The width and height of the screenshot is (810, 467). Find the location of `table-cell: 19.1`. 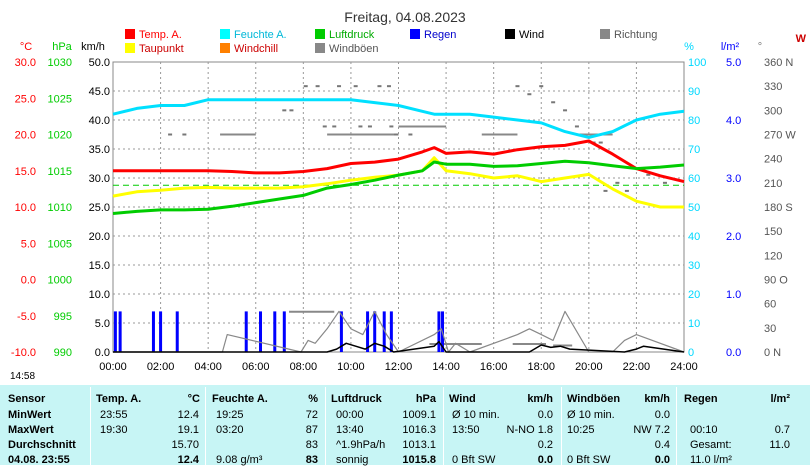

table-cell: 19.1 is located at coordinates (188, 430).